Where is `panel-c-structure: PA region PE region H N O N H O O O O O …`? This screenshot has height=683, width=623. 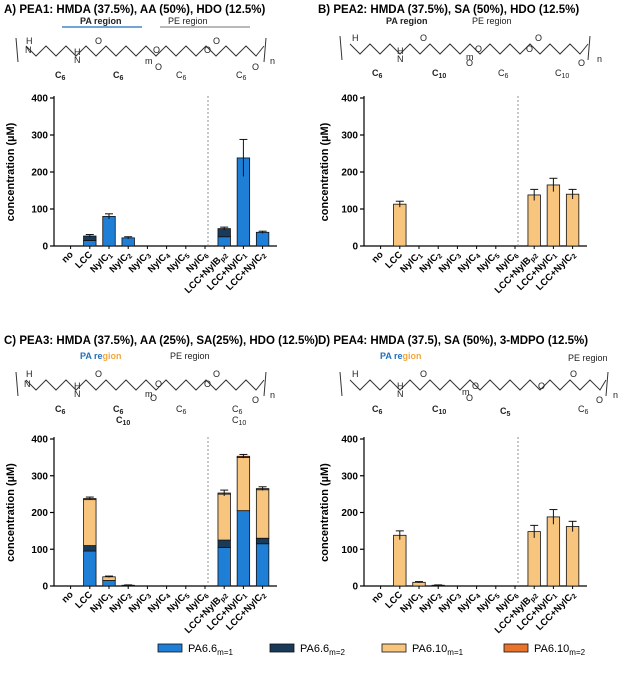
panel-c-structure: PA region PE region H N O N H O O O O O … is located at coordinates (145, 389).